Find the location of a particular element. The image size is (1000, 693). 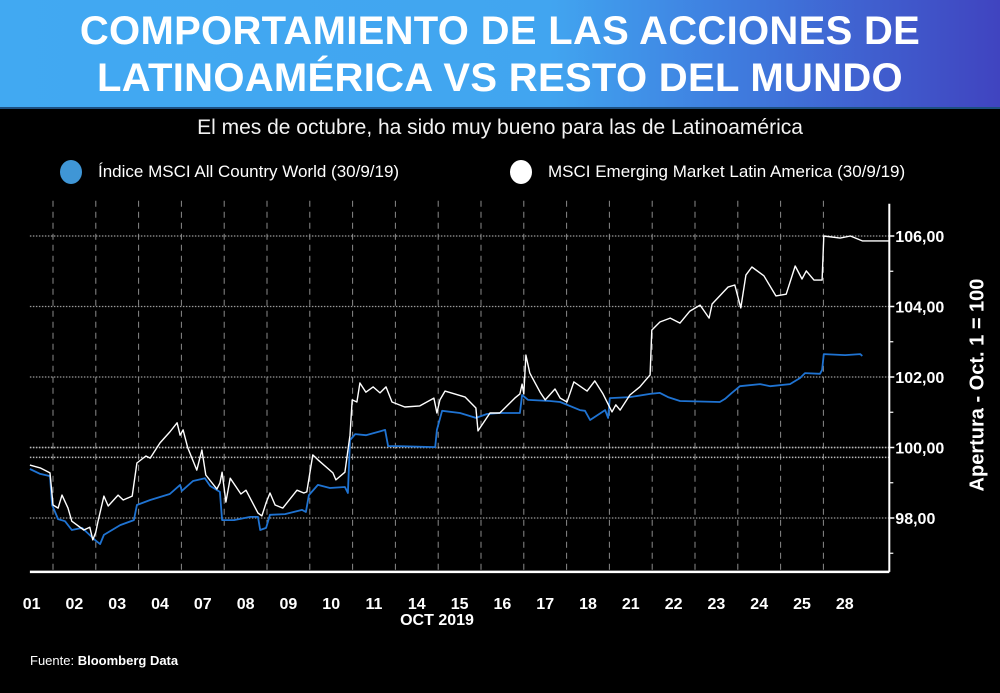

x-axis-title: OCT 2019 is located at coordinates (437, 620).